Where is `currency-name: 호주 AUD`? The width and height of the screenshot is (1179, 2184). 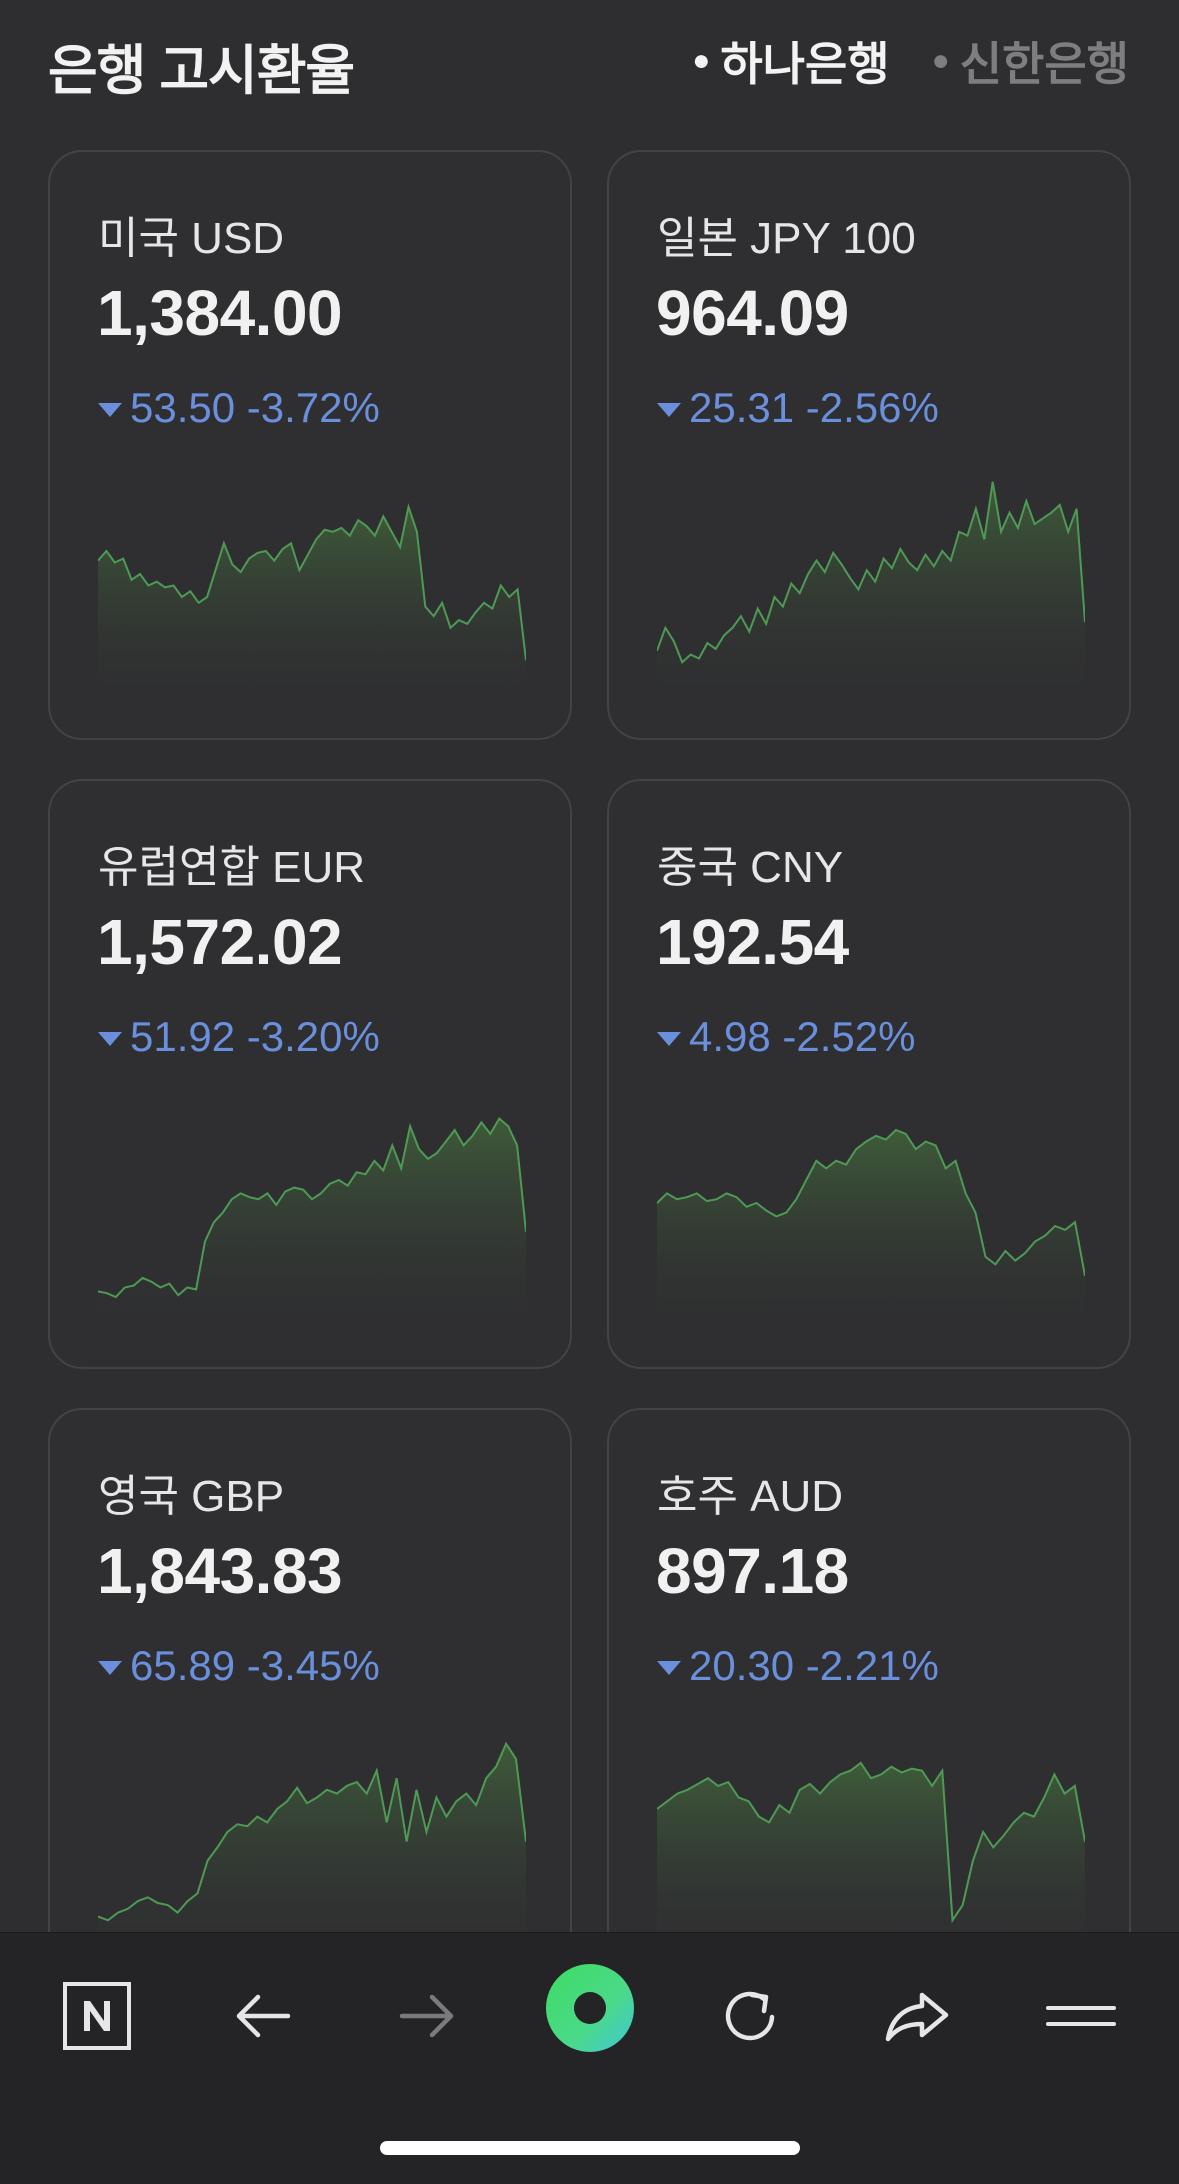
currency-name: 호주 AUD is located at coordinates (750, 1496).